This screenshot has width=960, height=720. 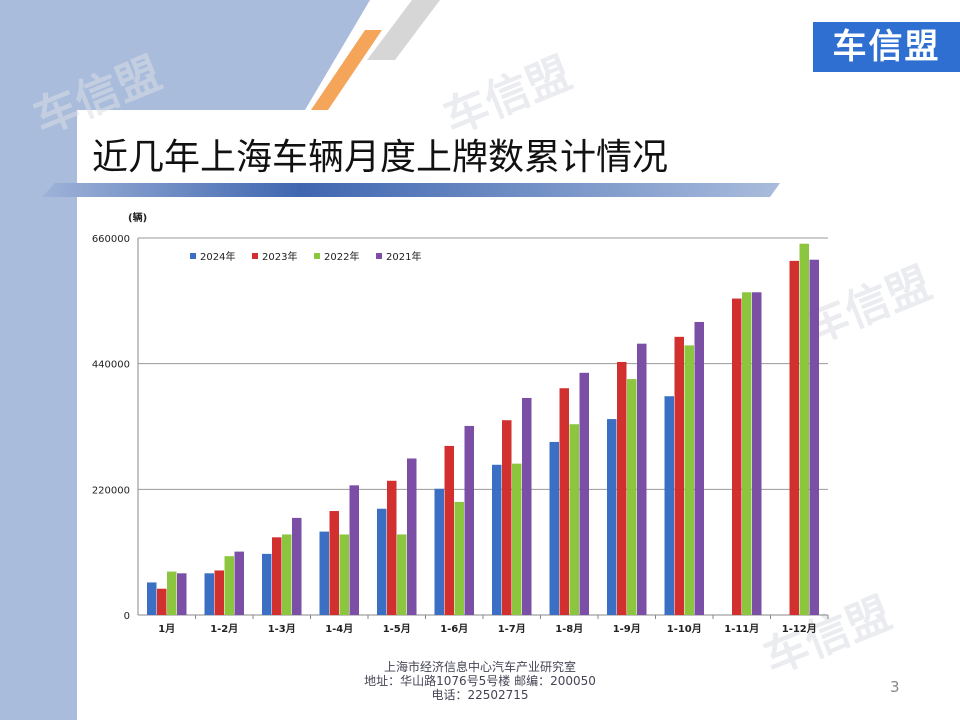 I want to click on page-number: 3, so click(x=895, y=687).